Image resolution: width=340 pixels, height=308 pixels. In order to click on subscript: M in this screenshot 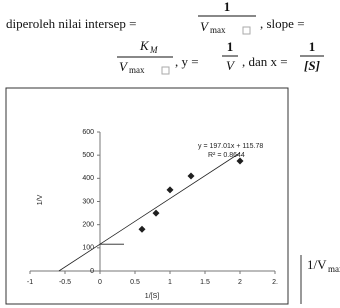, I will do `click(153, 50)`.